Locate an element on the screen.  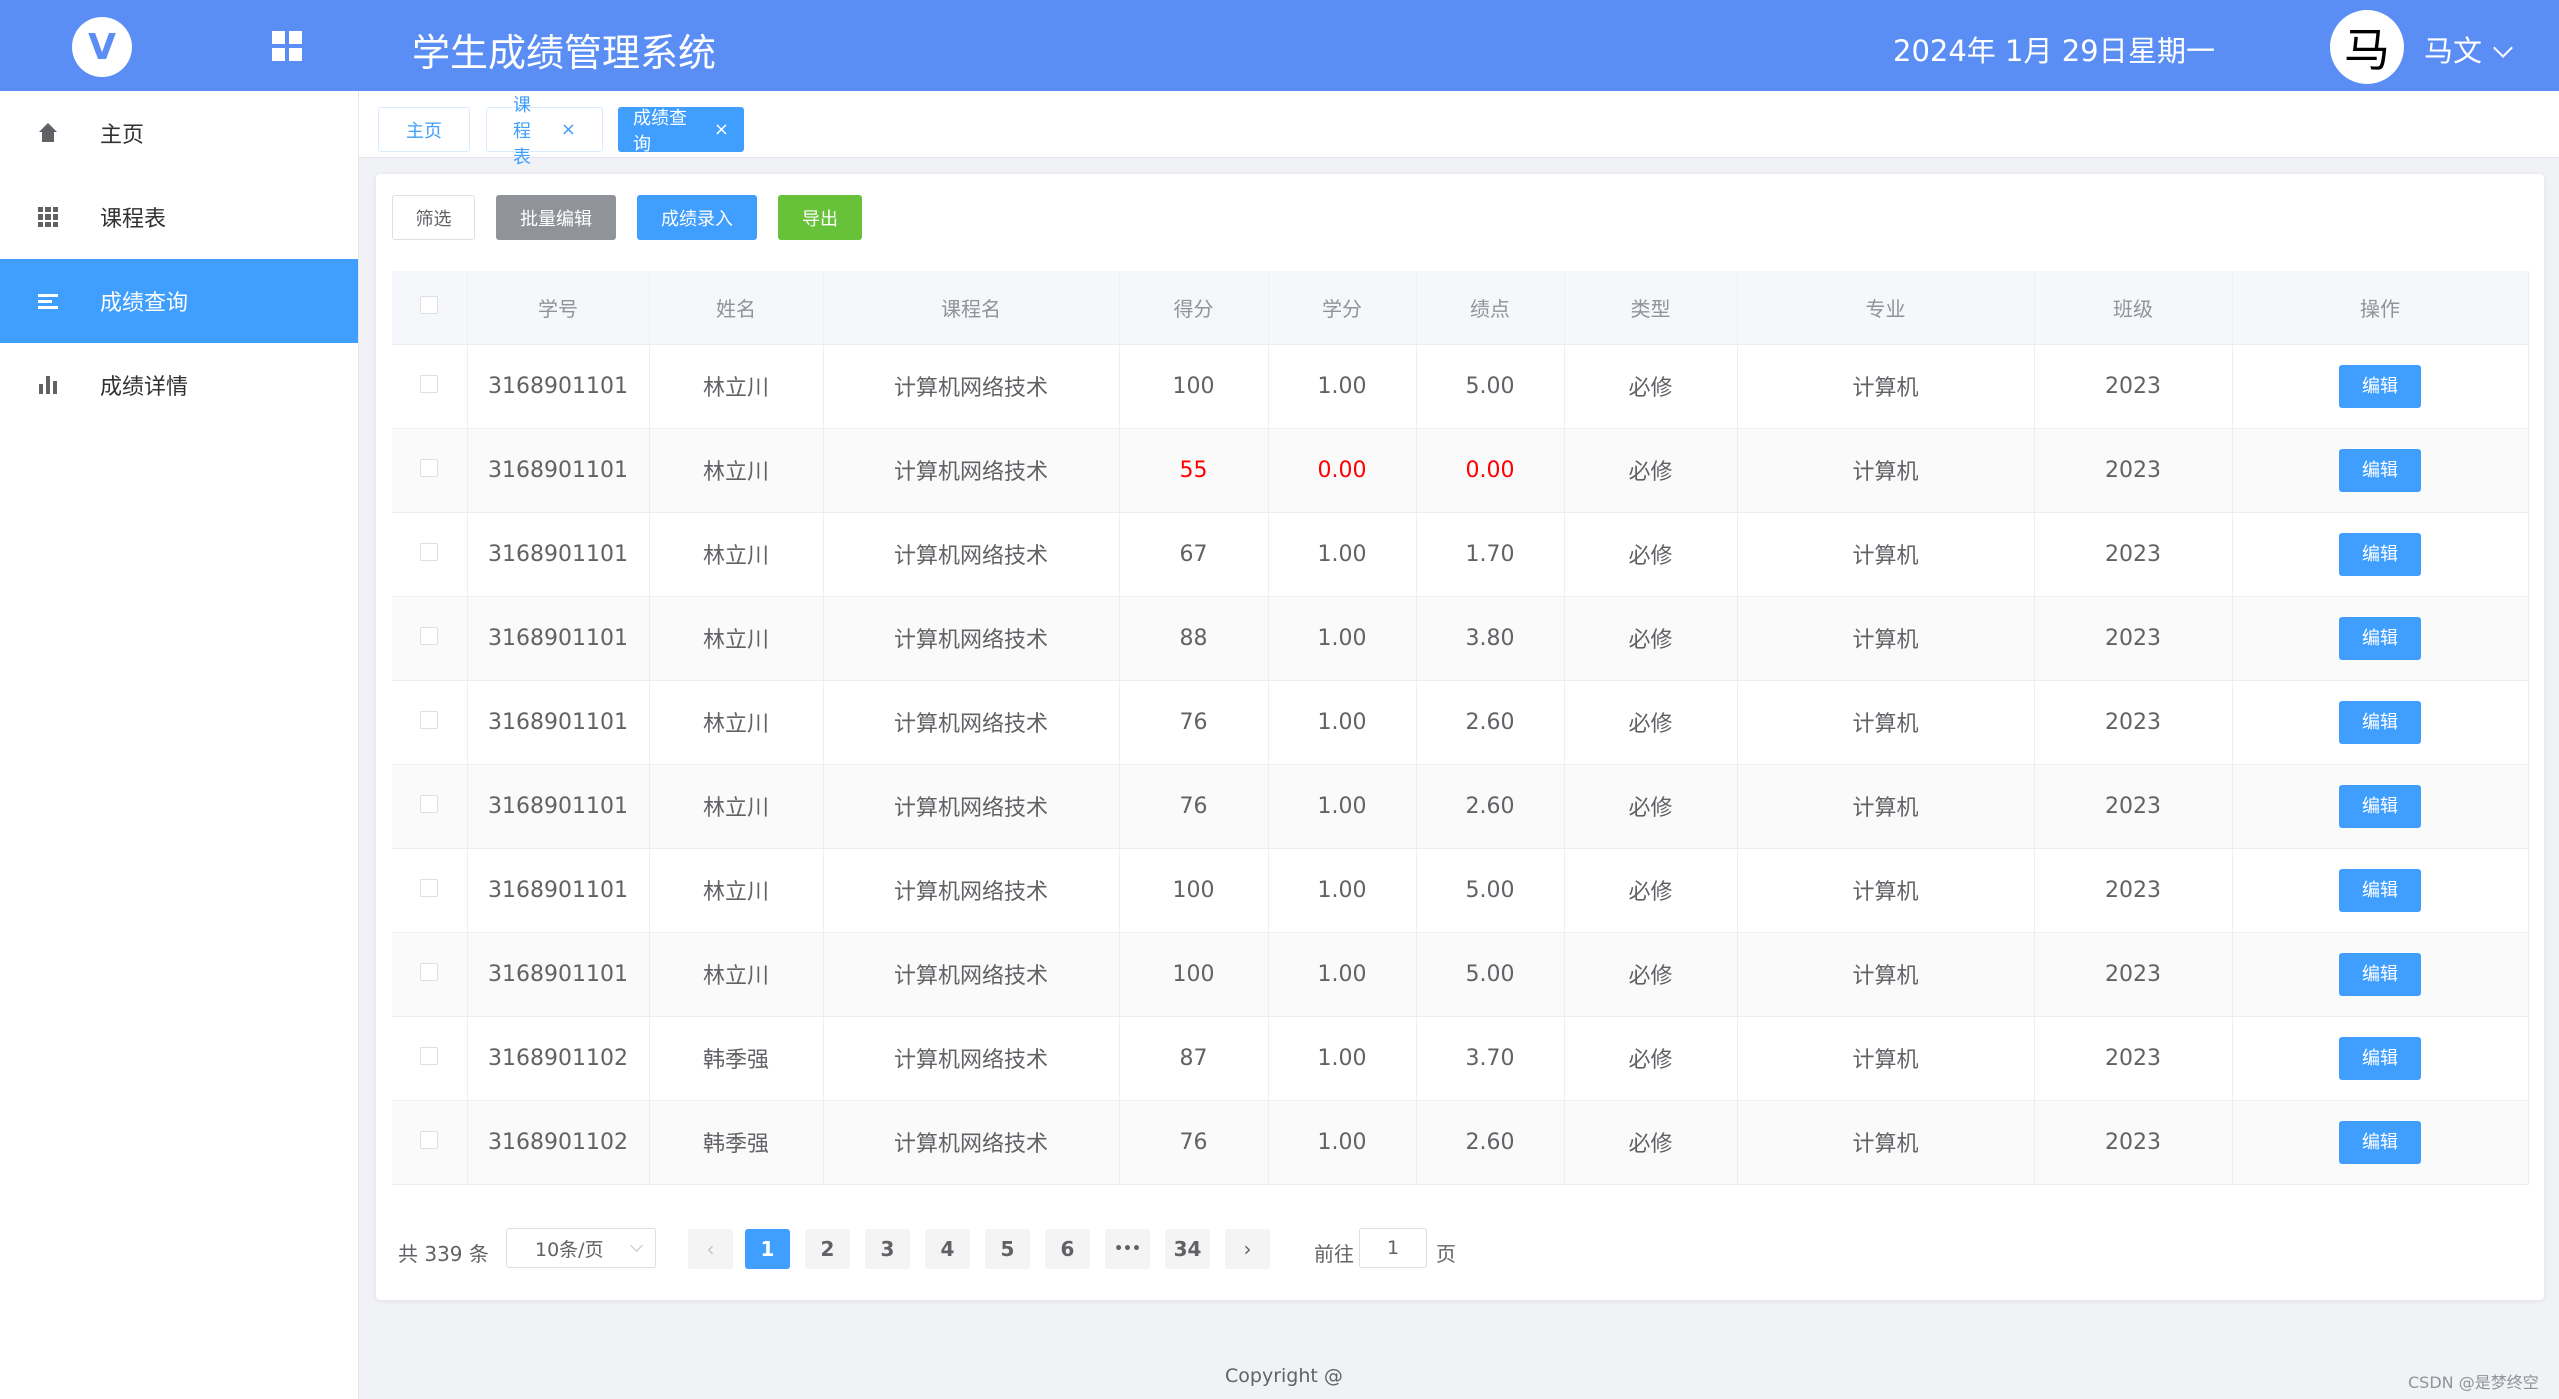
sidebar-item-grade-detail: 成绩详情 is located at coordinates (179, 385).